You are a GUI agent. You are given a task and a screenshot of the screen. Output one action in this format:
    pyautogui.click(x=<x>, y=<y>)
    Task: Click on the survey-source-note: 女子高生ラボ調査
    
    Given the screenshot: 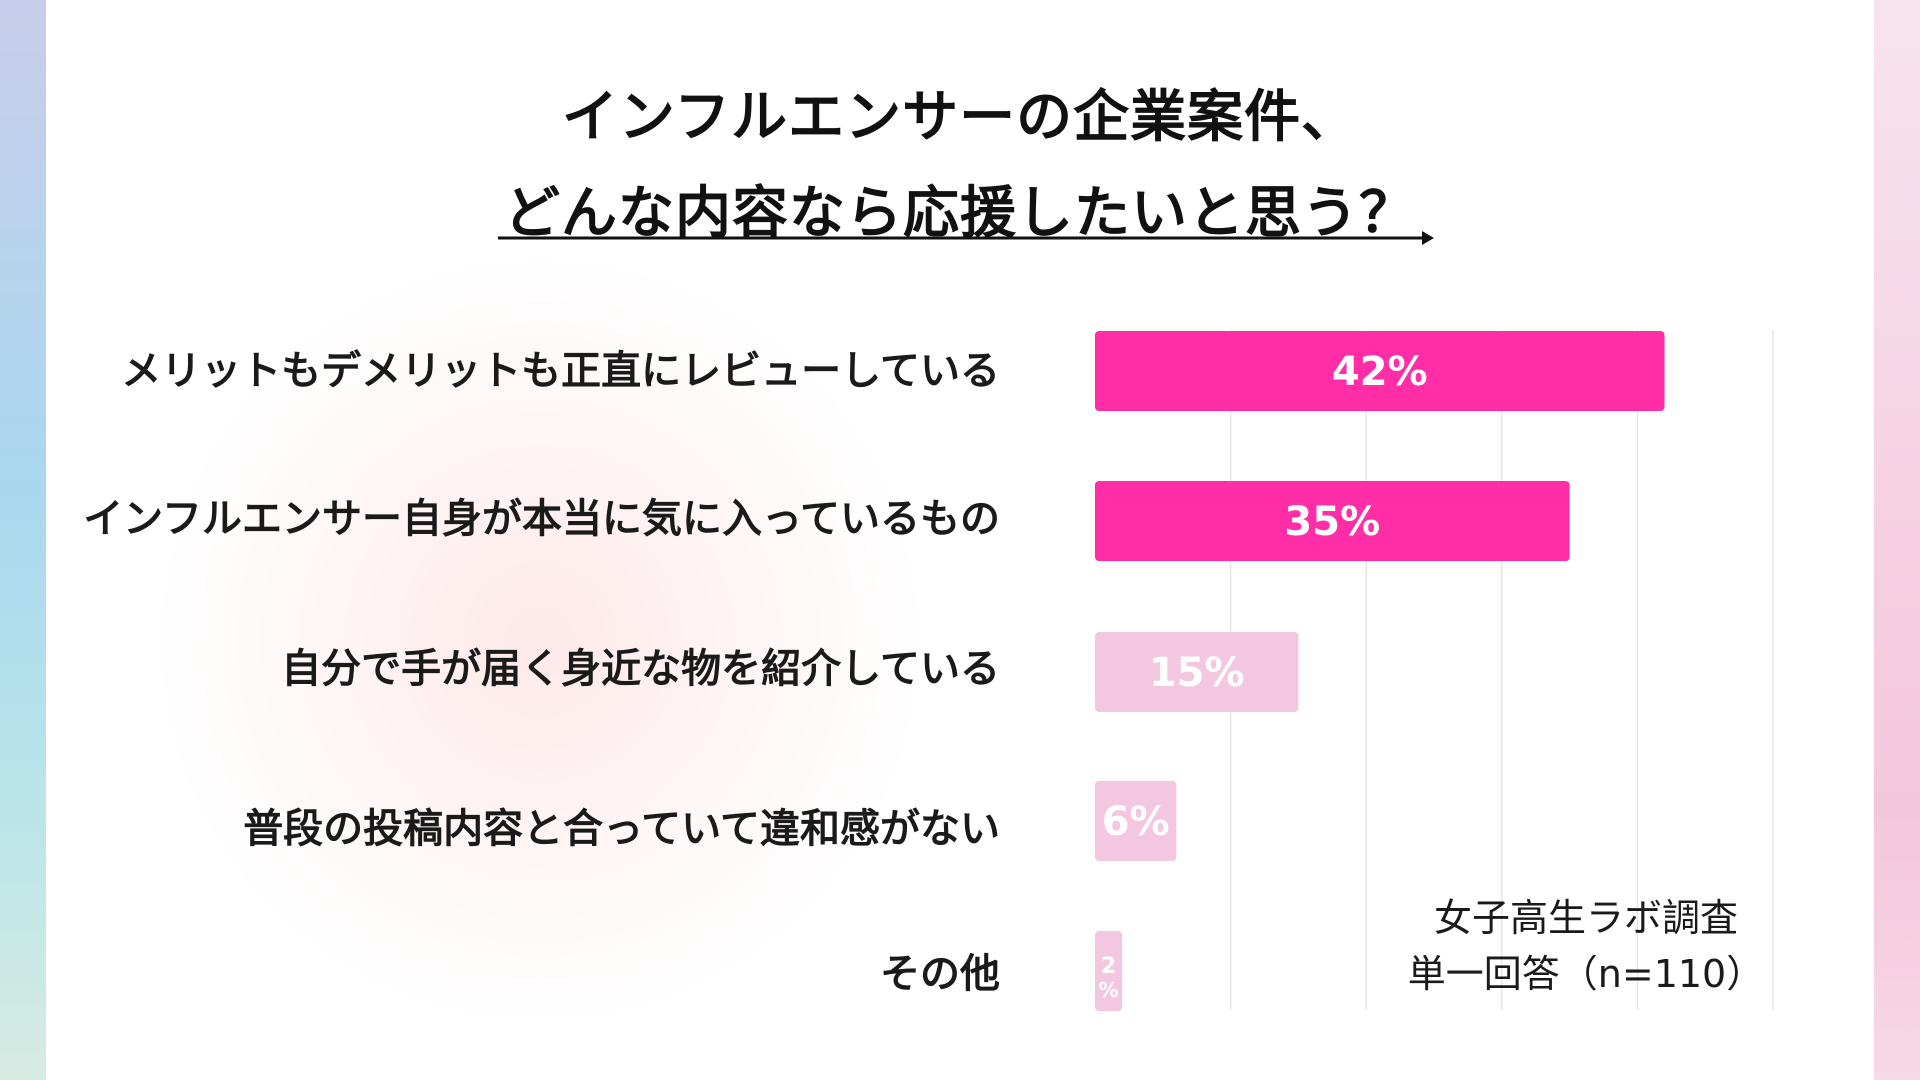 What is the action you would take?
    pyautogui.click(x=1585, y=918)
    